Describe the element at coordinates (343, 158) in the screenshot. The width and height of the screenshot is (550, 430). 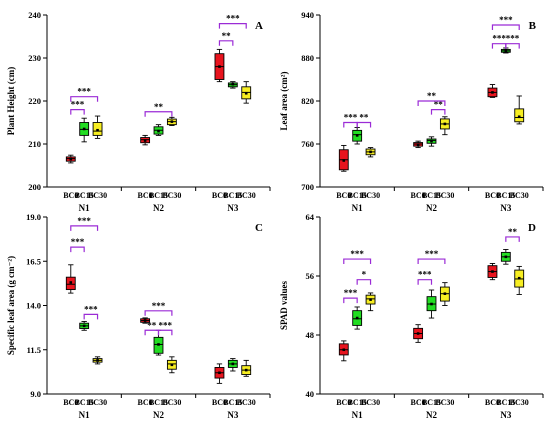
I see `box-n1-bc0` at that location.